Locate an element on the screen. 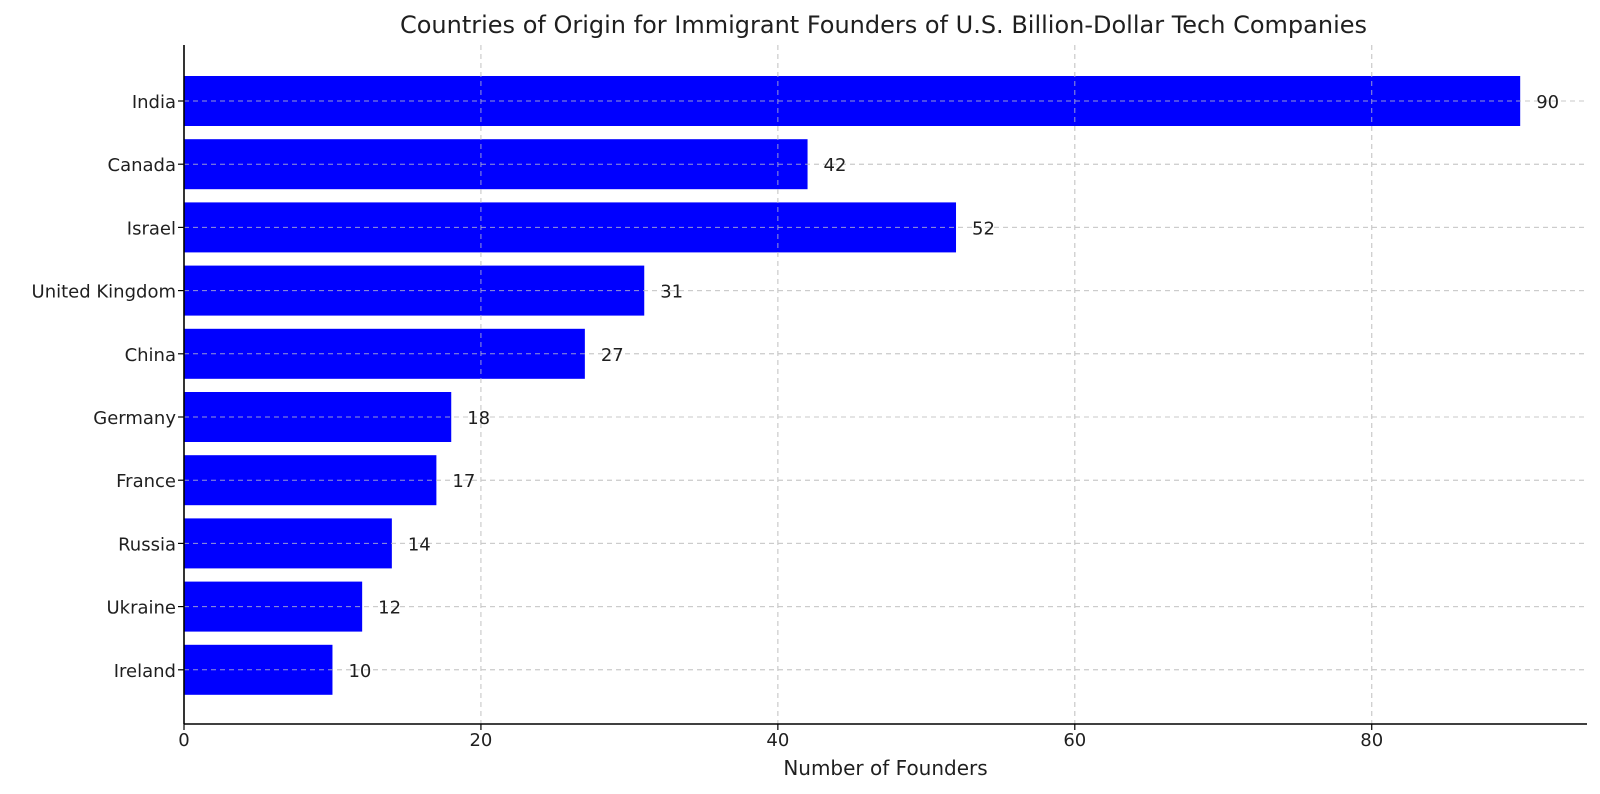 The image size is (1600, 794). x-tick-label: 20 is located at coordinates (480, 740).